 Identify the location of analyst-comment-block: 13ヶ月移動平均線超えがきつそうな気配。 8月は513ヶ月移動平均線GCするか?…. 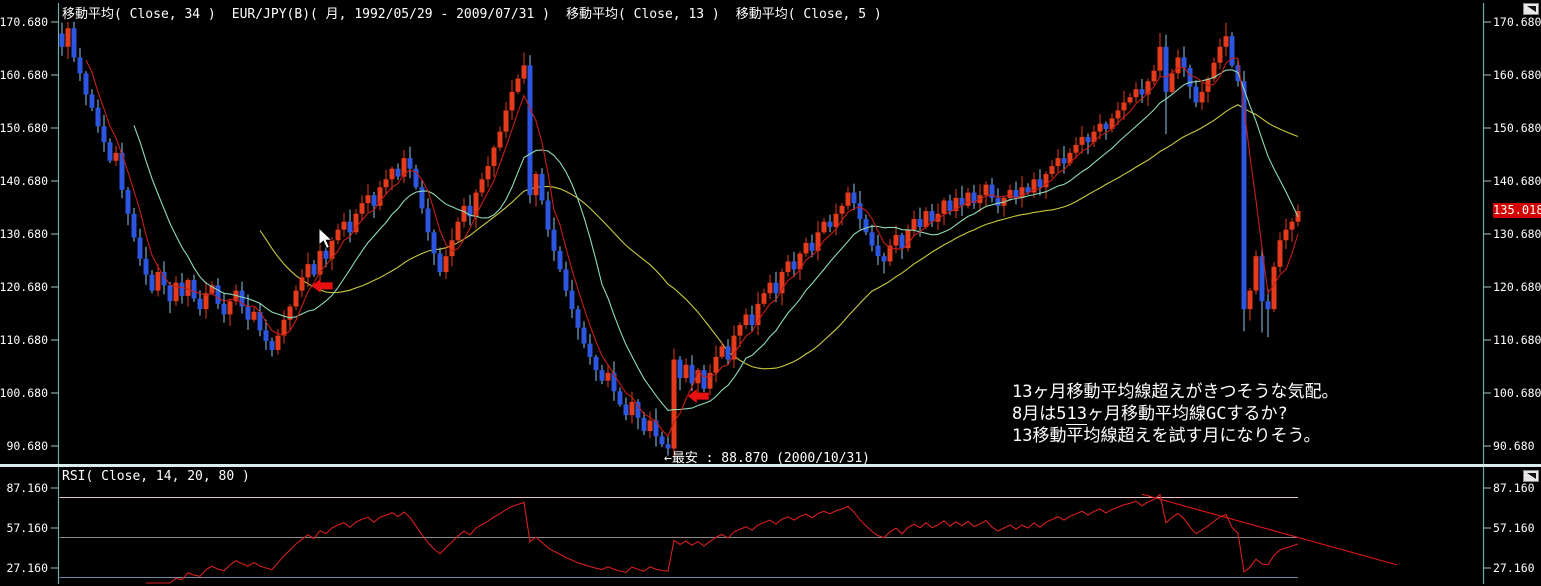
(1175, 414).